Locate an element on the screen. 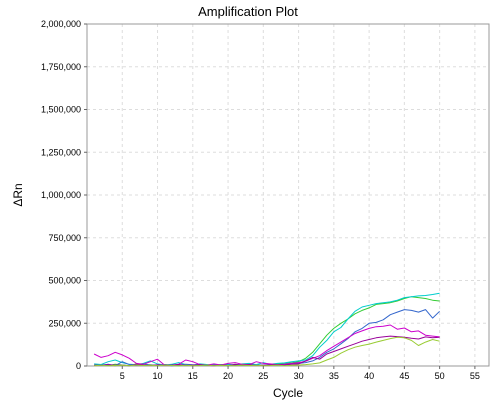 The width and height of the screenshot is (497, 408). x-tick-label: 35 is located at coordinates (334, 376).